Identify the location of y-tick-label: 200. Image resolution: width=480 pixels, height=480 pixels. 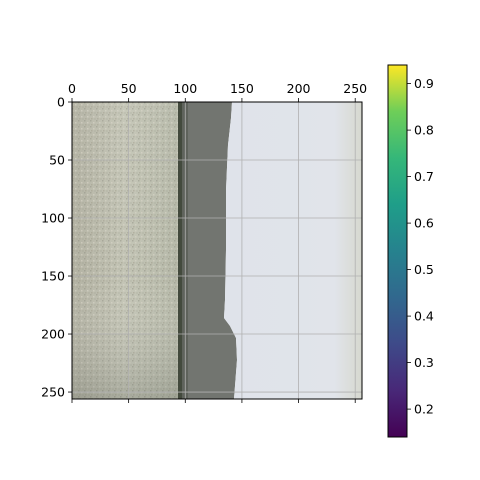
(53, 334).